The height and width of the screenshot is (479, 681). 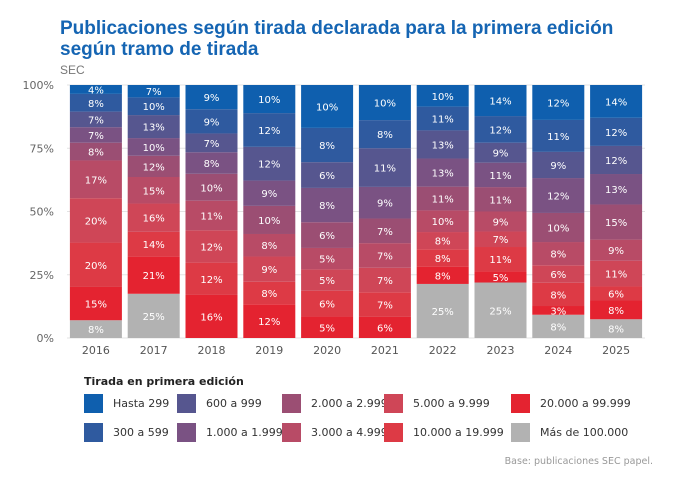 What do you see at coordinates (96, 350) in the screenshot?
I see `x-tick-label: 2016` at bounding box center [96, 350].